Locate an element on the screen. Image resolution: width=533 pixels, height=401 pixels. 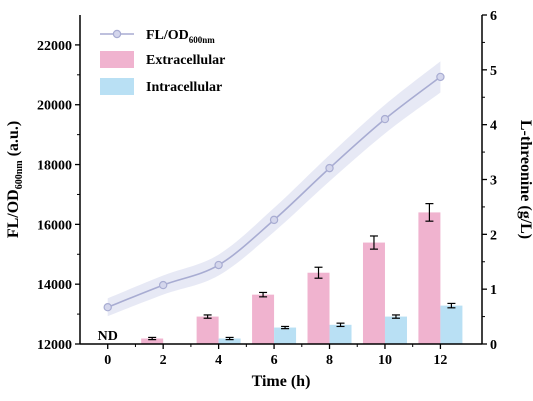
right-y-axis-title: L-threonine (g/L) is located at coordinates (525, 179).